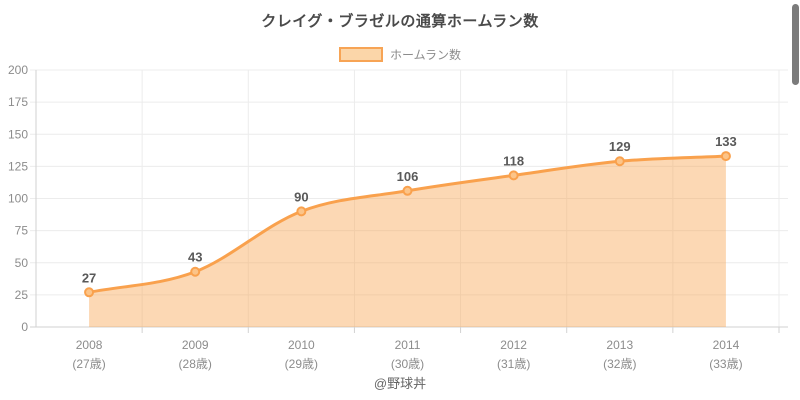 This screenshot has height=400, width=800. Describe the element at coordinates (18, 166) in the screenshot. I see `y-axis-tick-label: 125` at that location.